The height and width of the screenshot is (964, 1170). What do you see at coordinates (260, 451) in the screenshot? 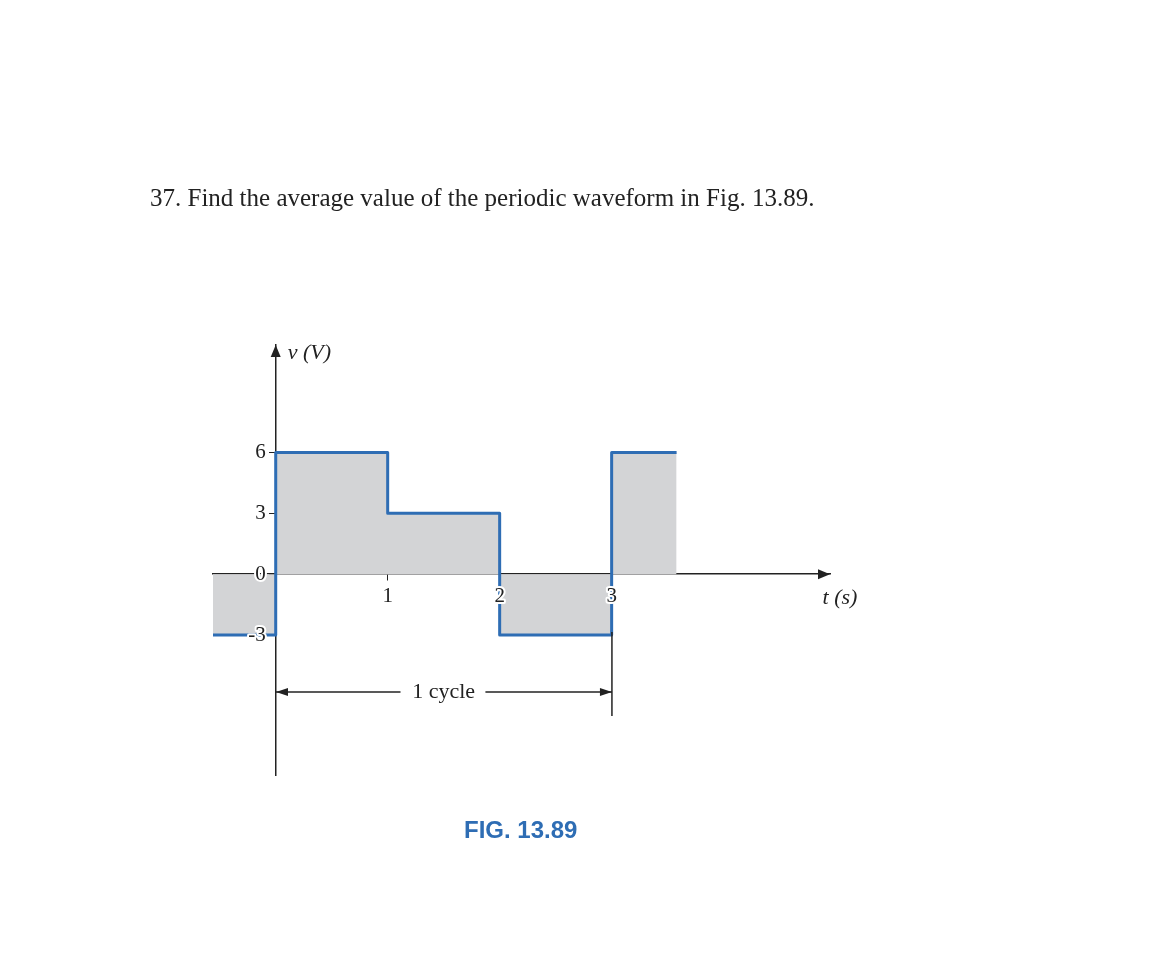
I see `y-tick-label: 6` at bounding box center [260, 451].